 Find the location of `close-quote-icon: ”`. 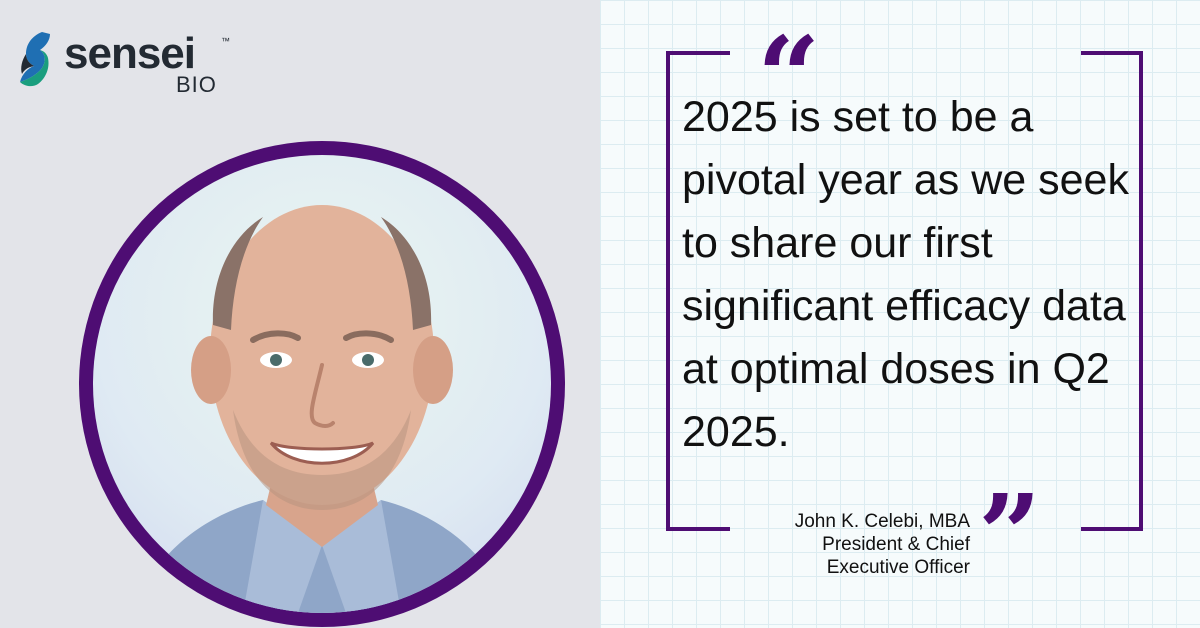

close-quote-icon: ” is located at coordinates (1010, 534).